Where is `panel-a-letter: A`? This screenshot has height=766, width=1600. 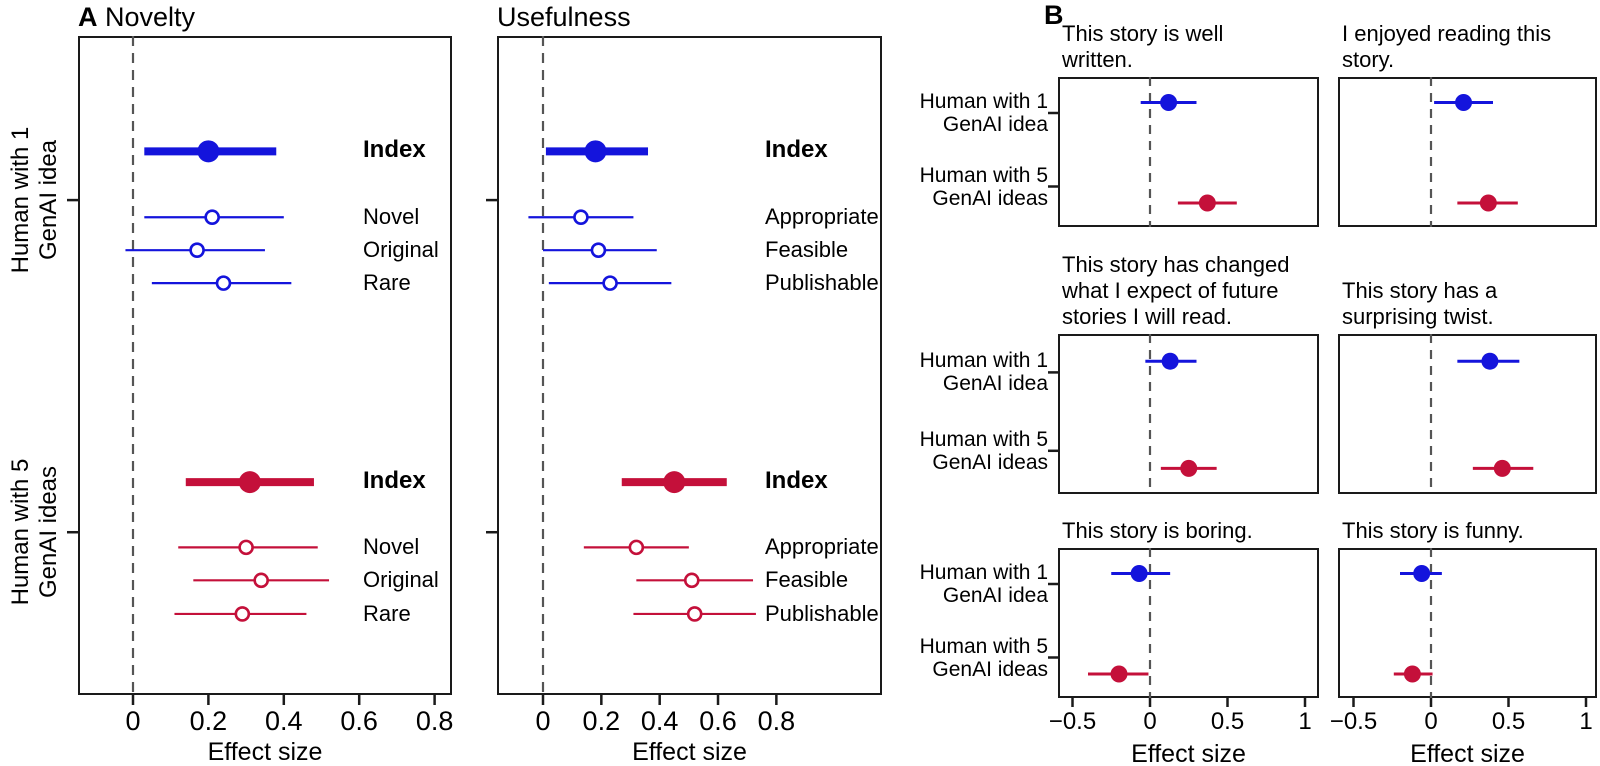 panel-a-letter: A is located at coordinates (88, 17).